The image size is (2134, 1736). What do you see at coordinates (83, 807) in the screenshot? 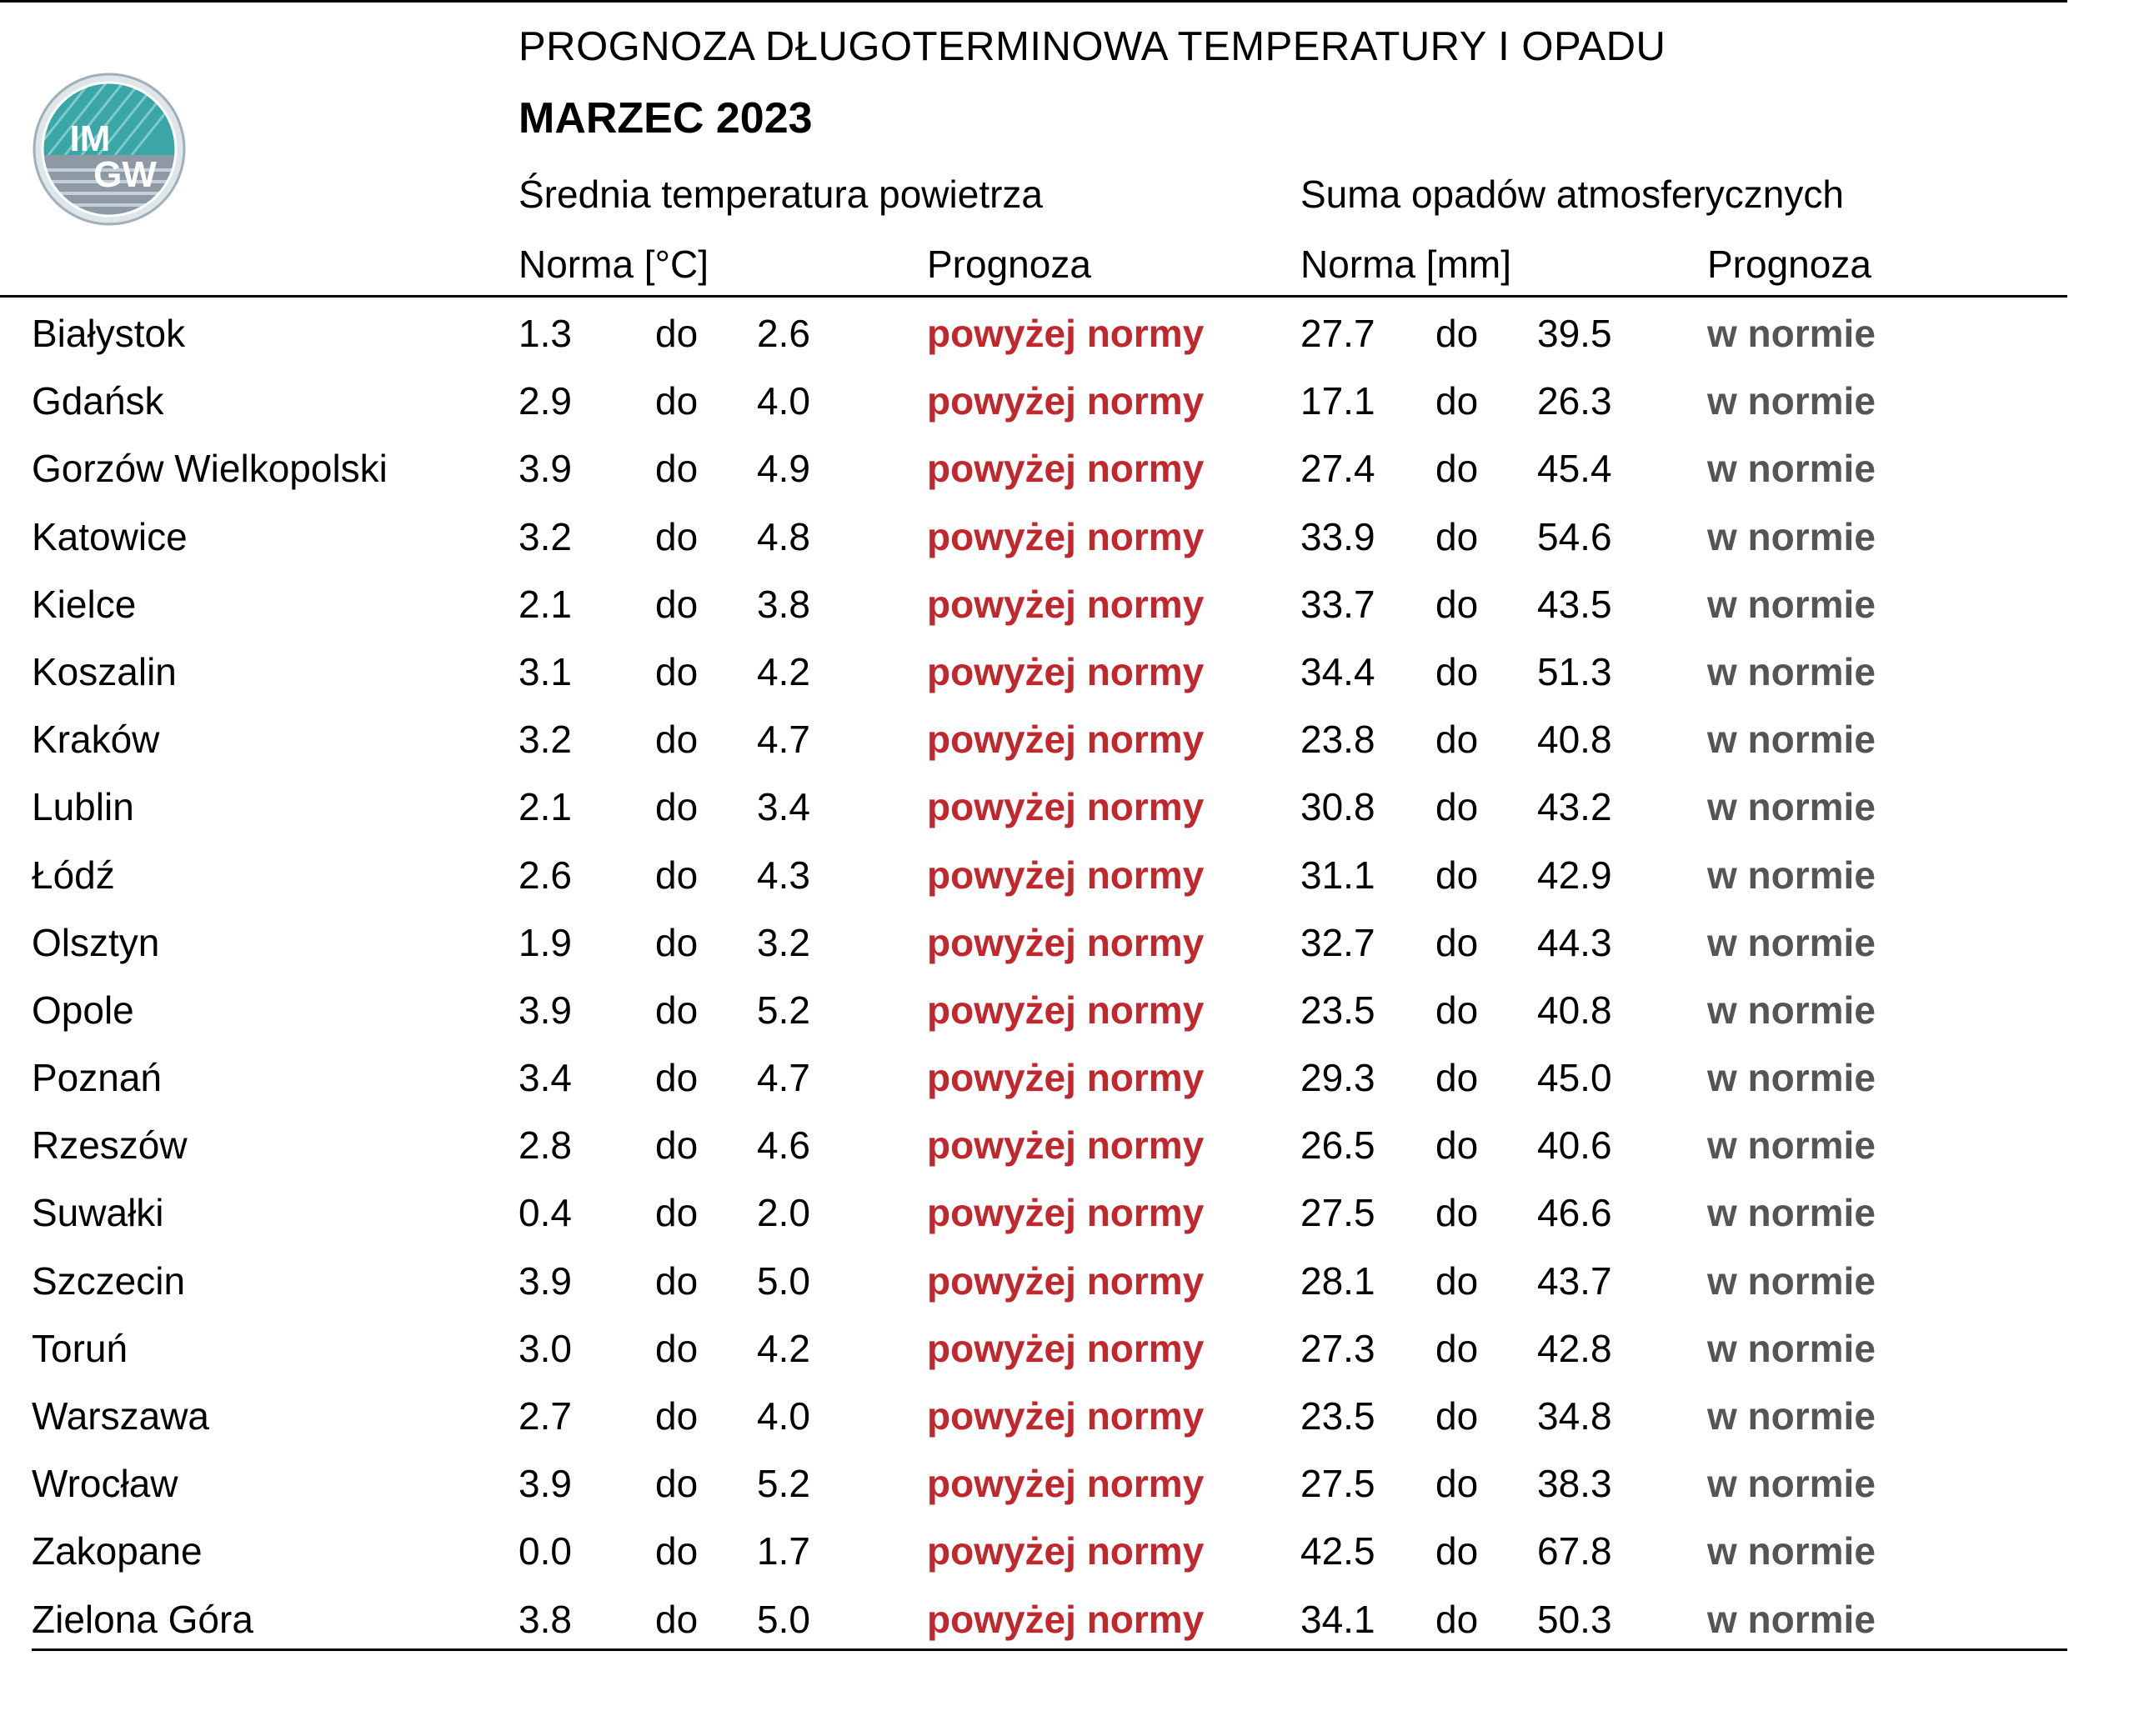
I see `city-name: Lublin` at bounding box center [83, 807].